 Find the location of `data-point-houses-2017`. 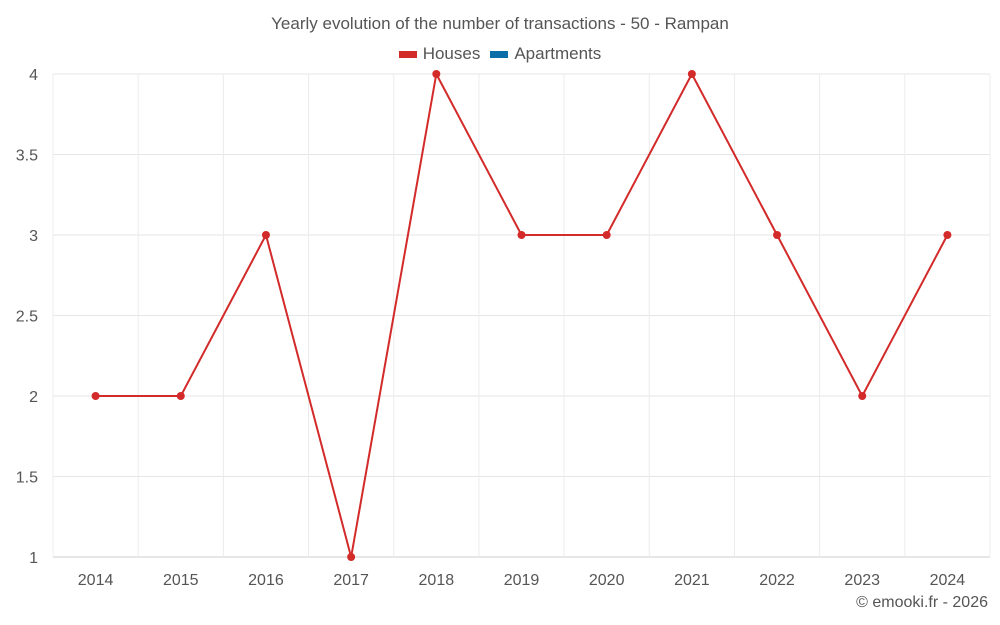

data-point-houses-2017 is located at coordinates (351, 557).